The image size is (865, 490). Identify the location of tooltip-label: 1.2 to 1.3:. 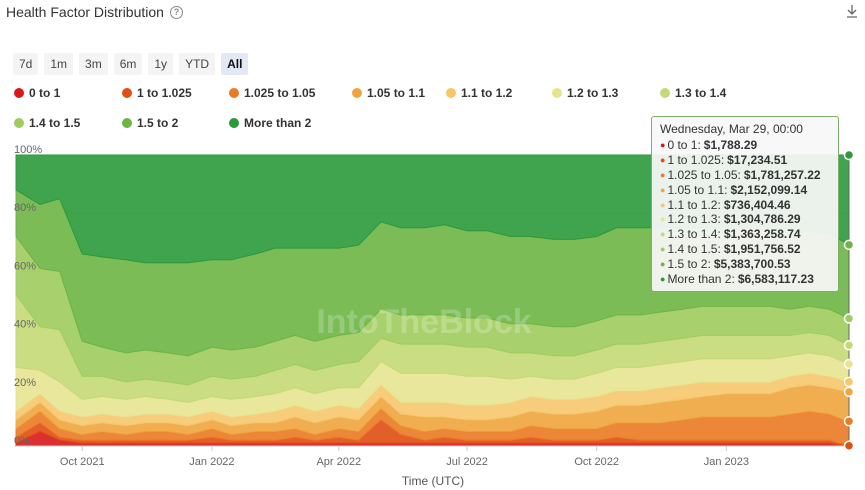
(694, 219).